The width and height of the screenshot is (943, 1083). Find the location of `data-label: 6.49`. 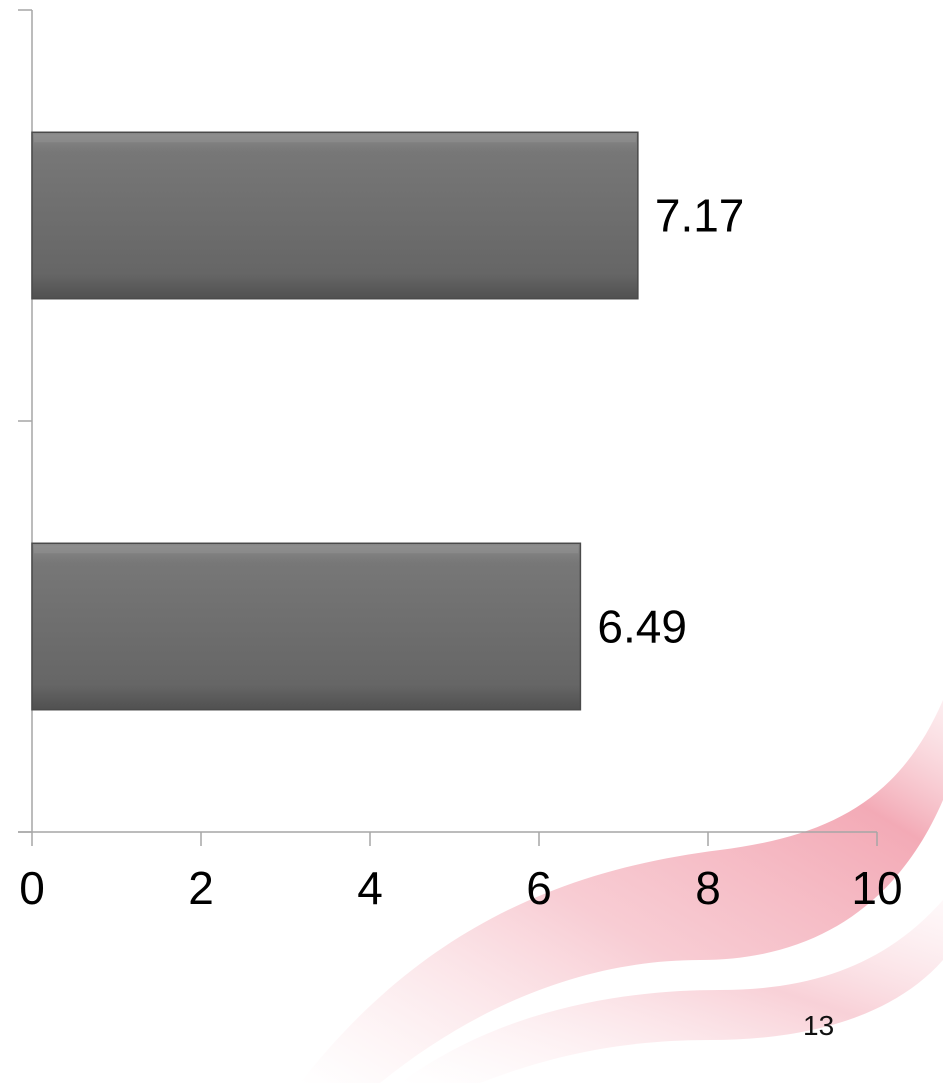

data-label: 6.49 is located at coordinates (642, 627).